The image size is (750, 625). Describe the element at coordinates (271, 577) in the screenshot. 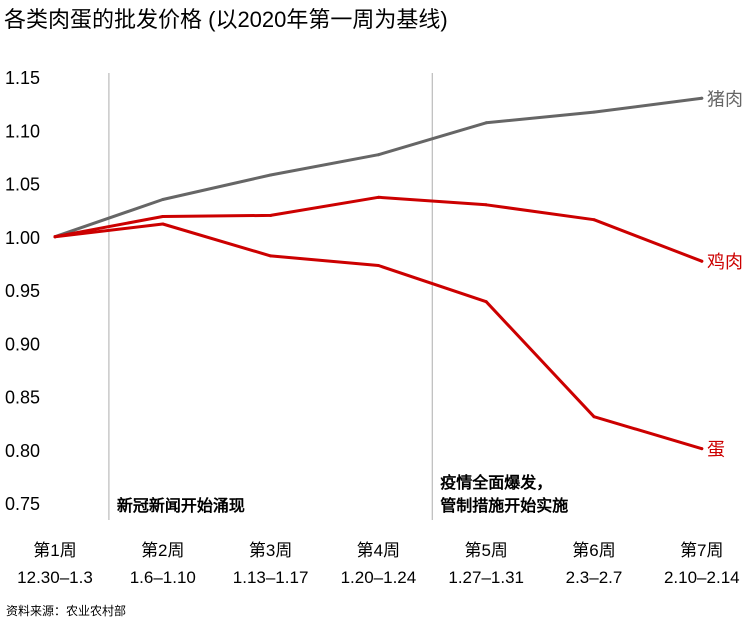

I see `x-tick-dates: 1.13–1.17` at that location.